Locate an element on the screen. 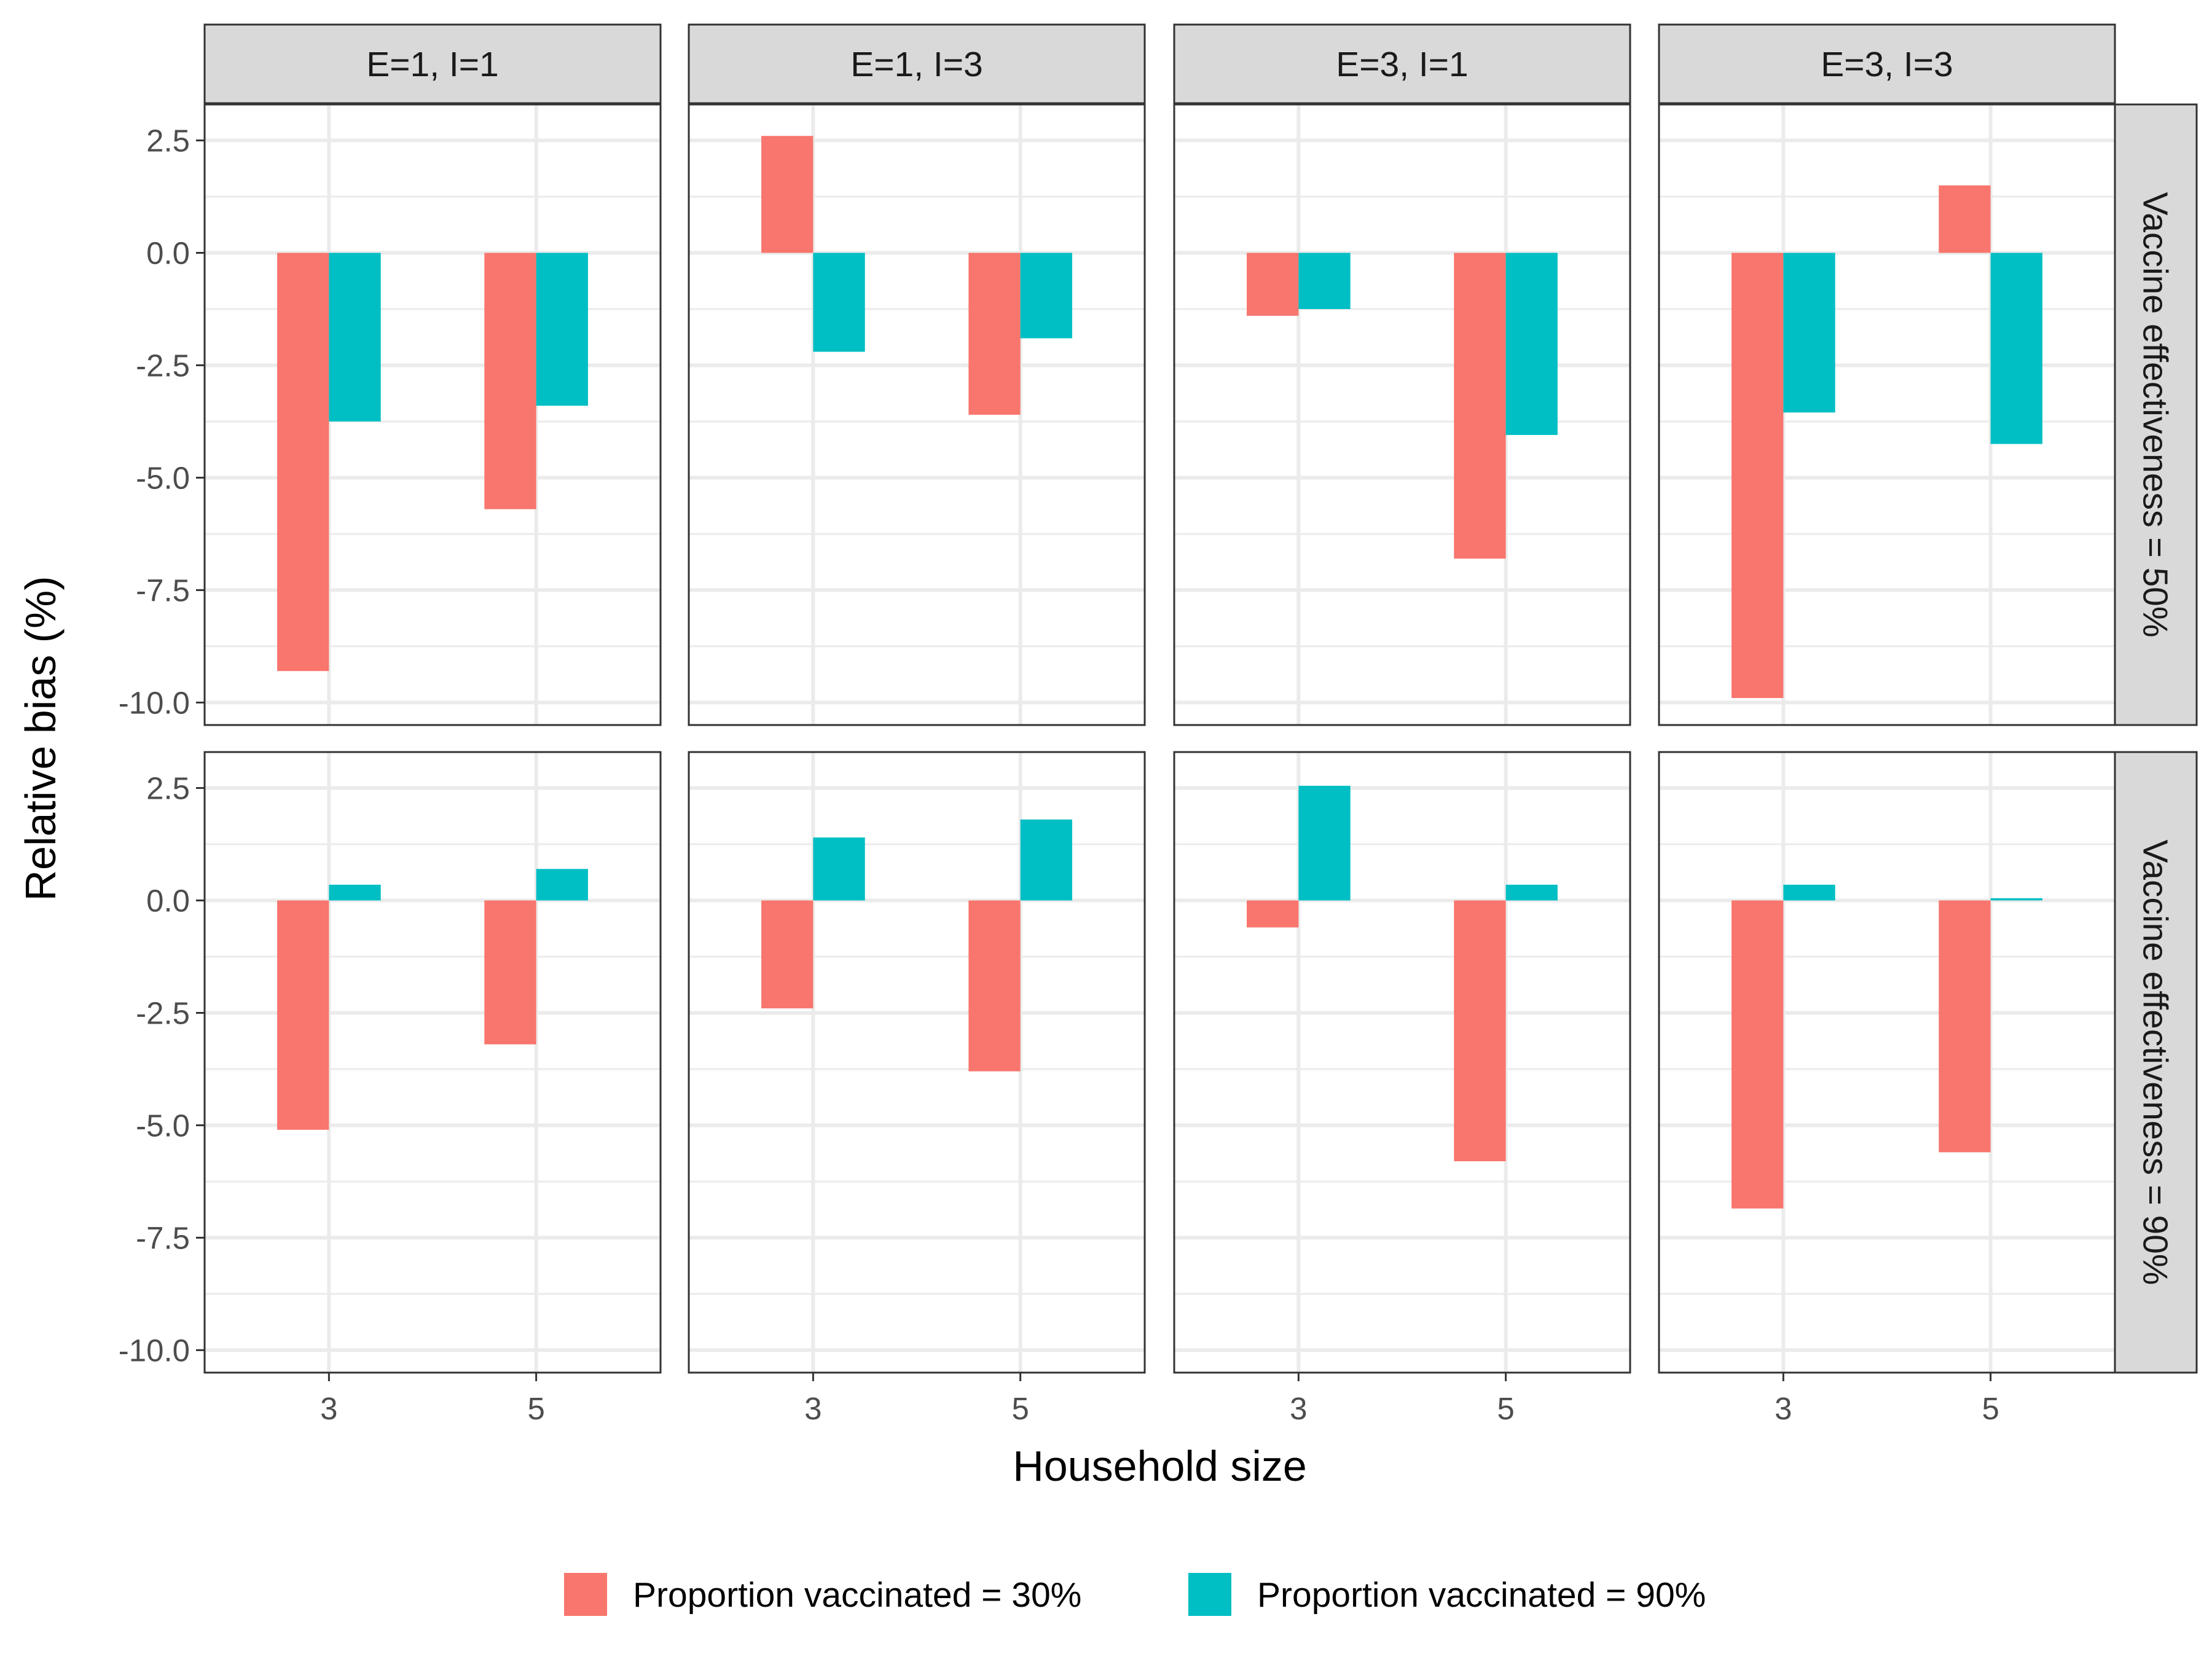 The image size is (2212, 1662). strip-label: Vaccine effectiveness = 50% is located at coordinates (2155, 414).